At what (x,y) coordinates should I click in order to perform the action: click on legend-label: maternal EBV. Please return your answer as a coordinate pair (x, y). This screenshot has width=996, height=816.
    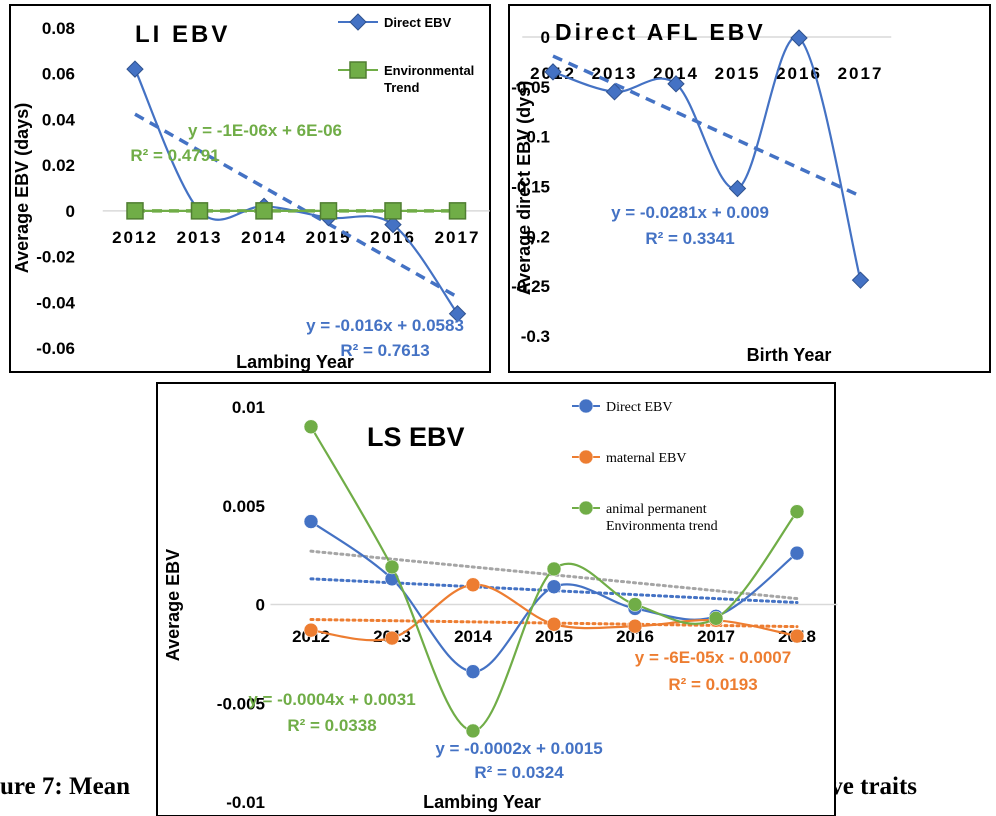
    Looking at the image, I should click on (646, 458).